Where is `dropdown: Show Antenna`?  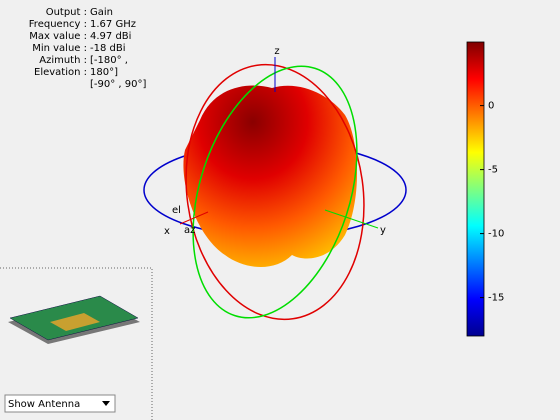
dropdown: Show Antenna is located at coordinates (60, 403).